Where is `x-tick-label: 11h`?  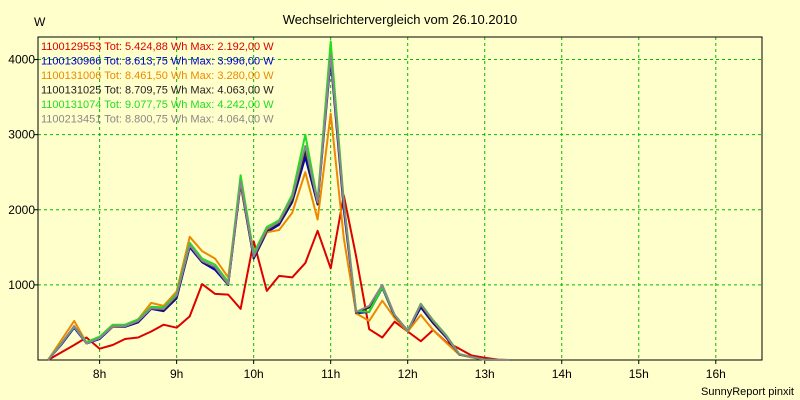 x-tick-label: 11h is located at coordinates (330, 374).